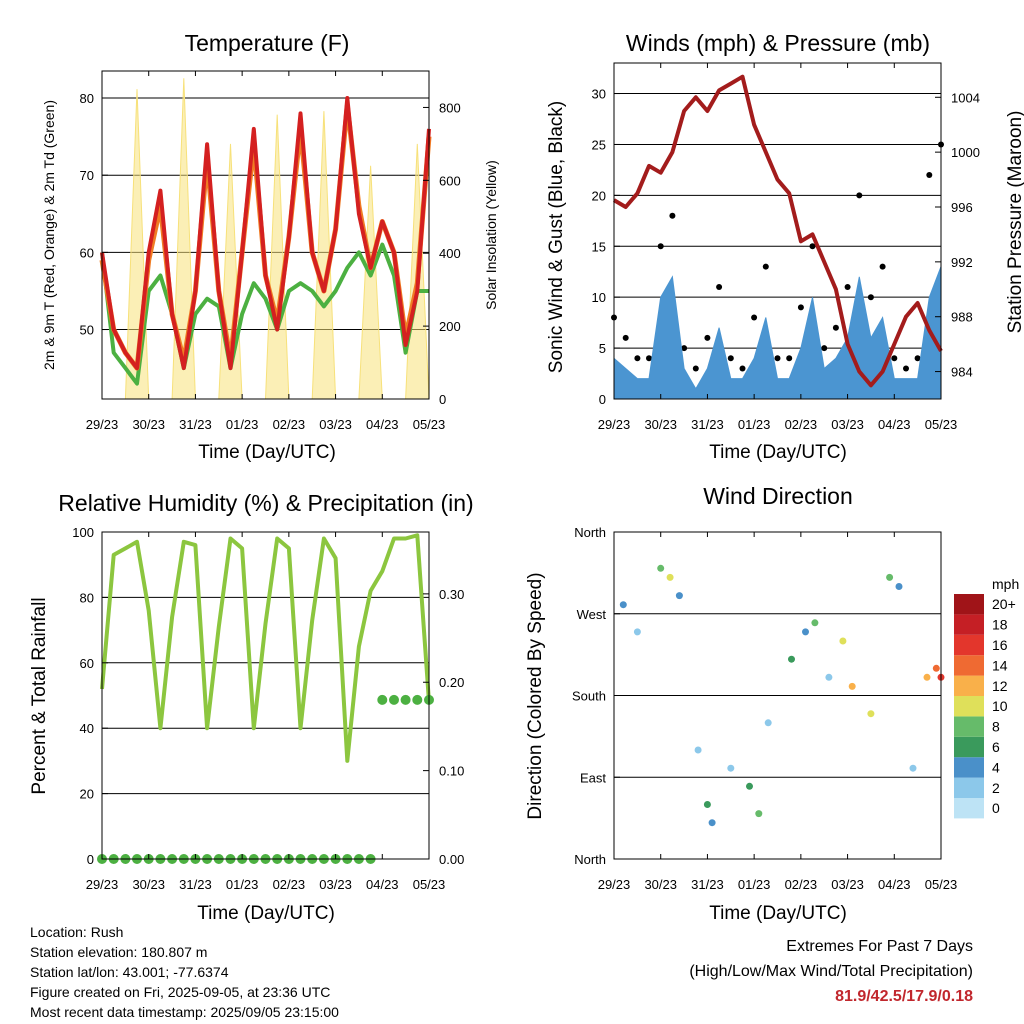 This screenshot has width=1024, height=1024. What do you see at coordinates (1000, 645) in the screenshot?
I see `colorbar-label: 16` at bounding box center [1000, 645].